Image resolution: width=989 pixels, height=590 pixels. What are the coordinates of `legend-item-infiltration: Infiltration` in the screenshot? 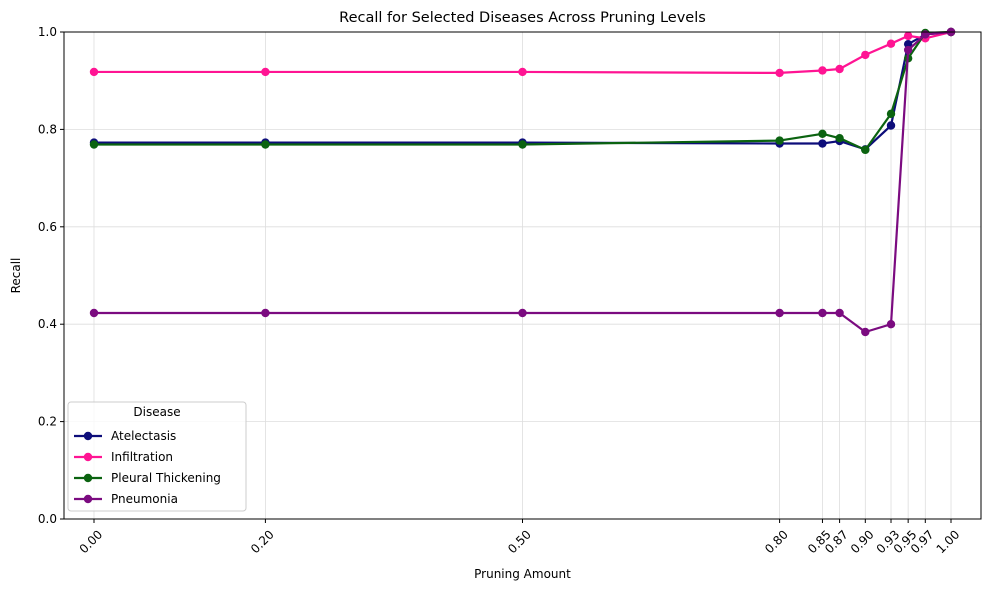 It's located at (123, 457).